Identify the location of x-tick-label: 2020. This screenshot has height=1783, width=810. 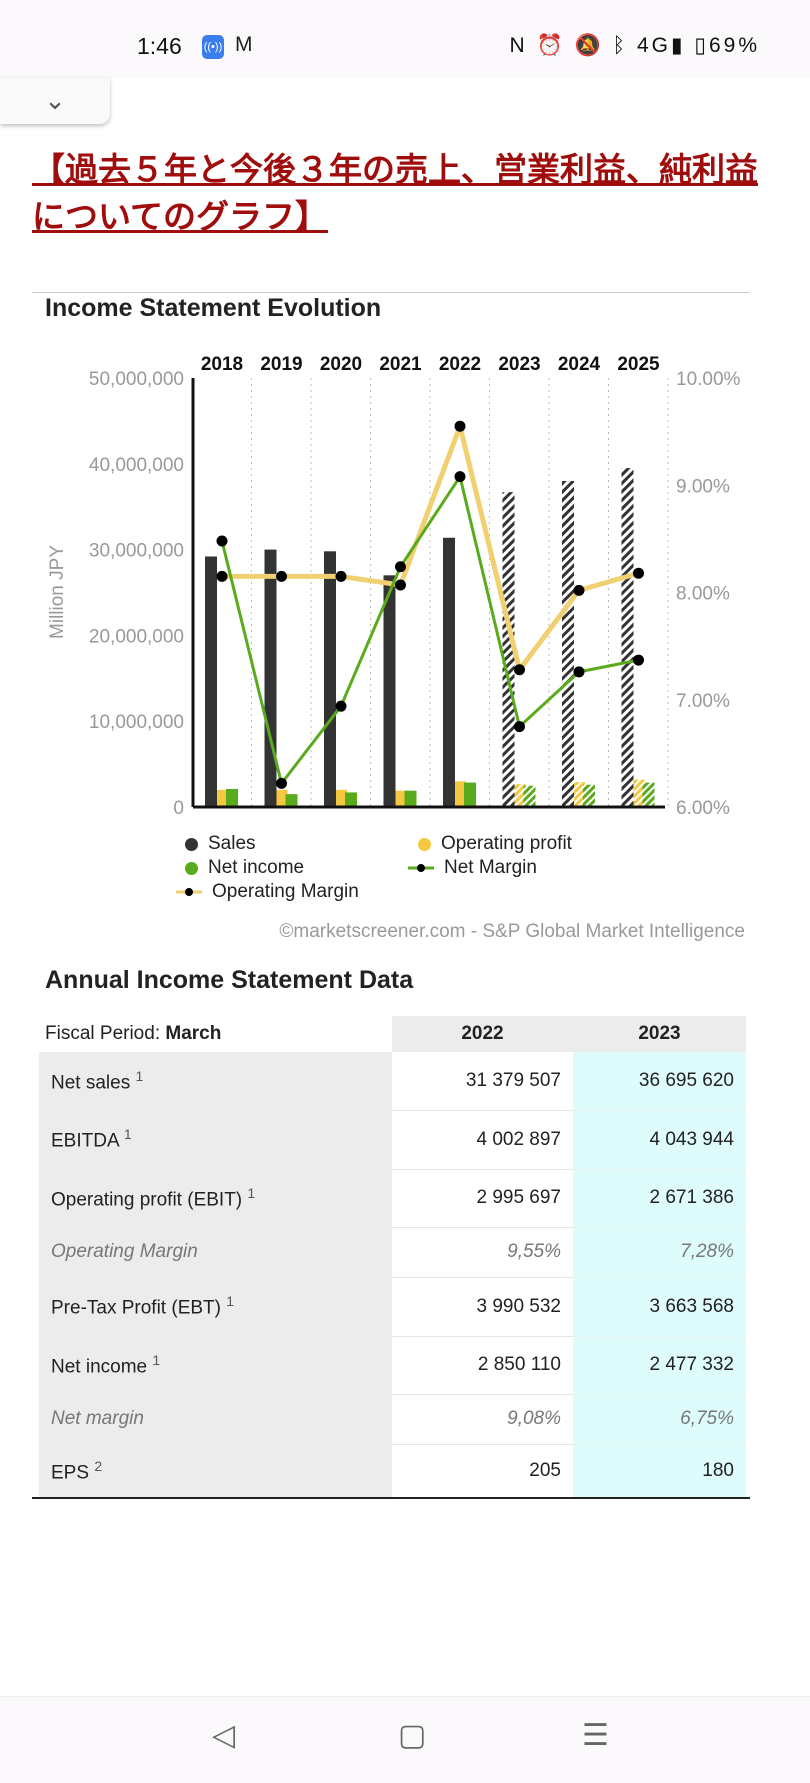
(341, 364).